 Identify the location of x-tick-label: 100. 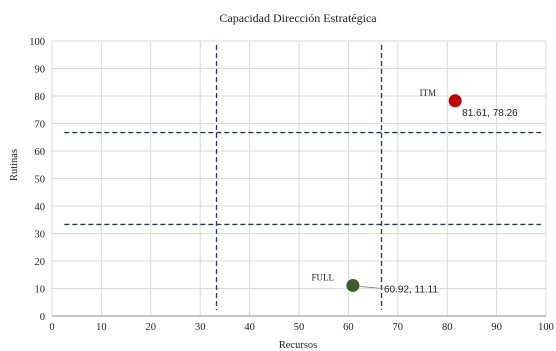
(546, 327).